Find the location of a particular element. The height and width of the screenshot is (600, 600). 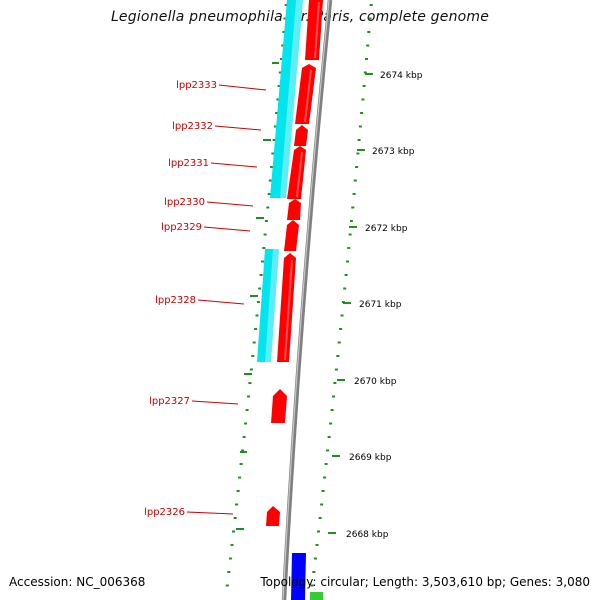

gene-label: lpp2332 is located at coordinates (192, 126).